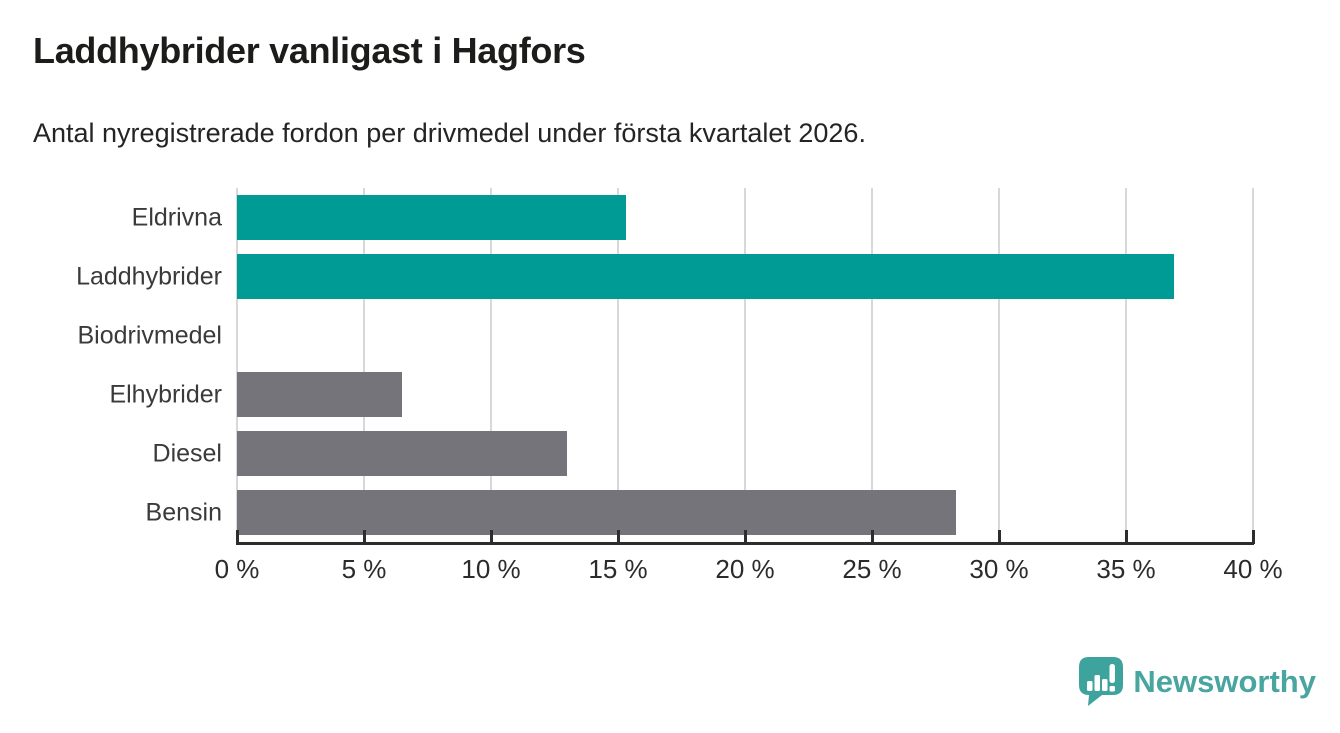 The image size is (1340, 733). I want to click on x-axis: 0 % 5 % 10 % 15 % 20 % 25 % 30 % 35 % 40 %, so click(749, 561).